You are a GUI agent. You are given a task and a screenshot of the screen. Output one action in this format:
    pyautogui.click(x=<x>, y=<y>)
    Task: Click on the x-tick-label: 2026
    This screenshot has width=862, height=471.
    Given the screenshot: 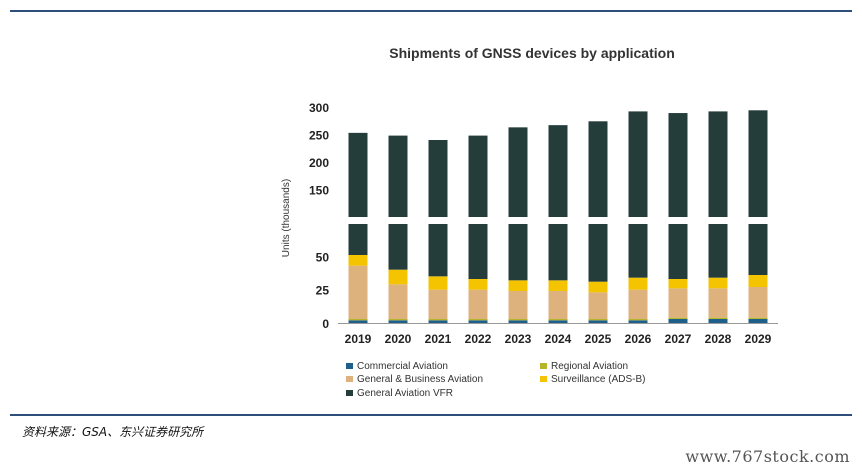 What is the action you would take?
    pyautogui.click(x=638, y=339)
    